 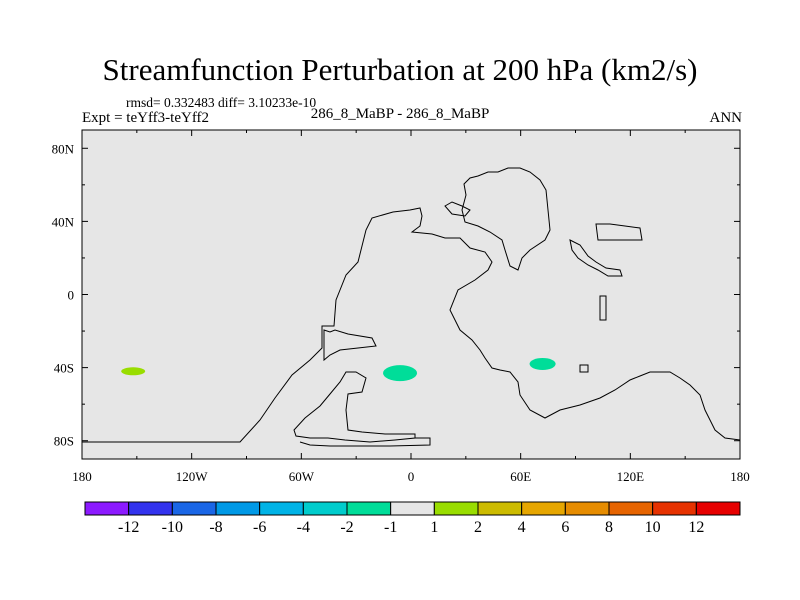 I want to click on y-tick-label: 80S, so click(x=64, y=441).